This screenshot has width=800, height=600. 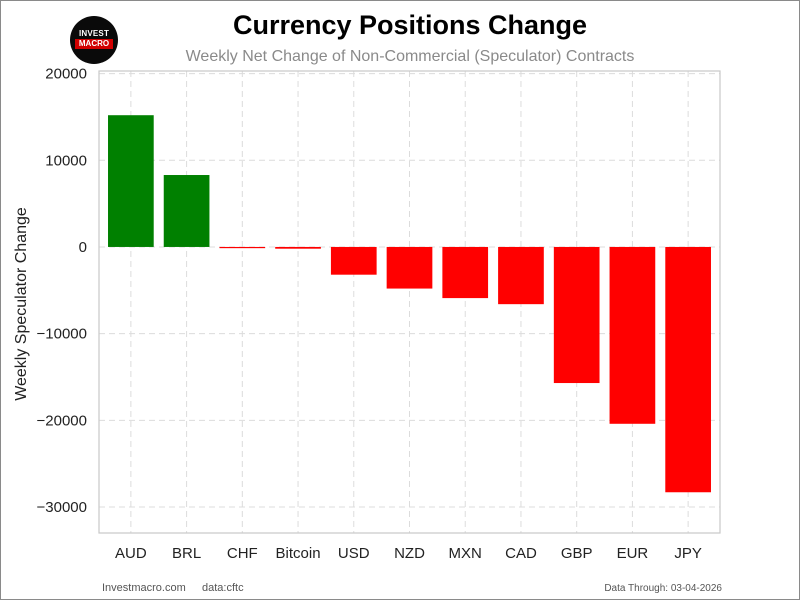 I want to click on bar-cad, so click(x=521, y=275).